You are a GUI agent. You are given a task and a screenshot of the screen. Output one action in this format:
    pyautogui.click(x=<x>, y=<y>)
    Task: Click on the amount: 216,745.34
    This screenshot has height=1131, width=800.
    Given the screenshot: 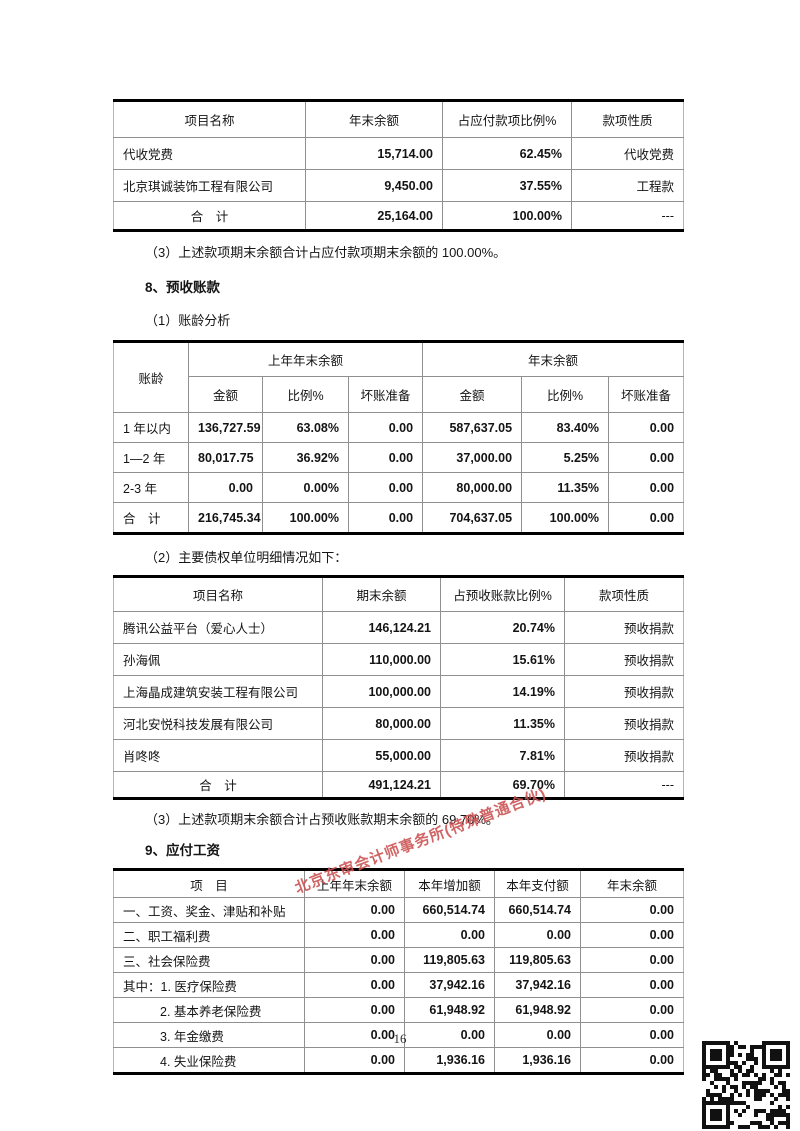 What is the action you would take?
    pyautogui.click(x=225, y=518)
    